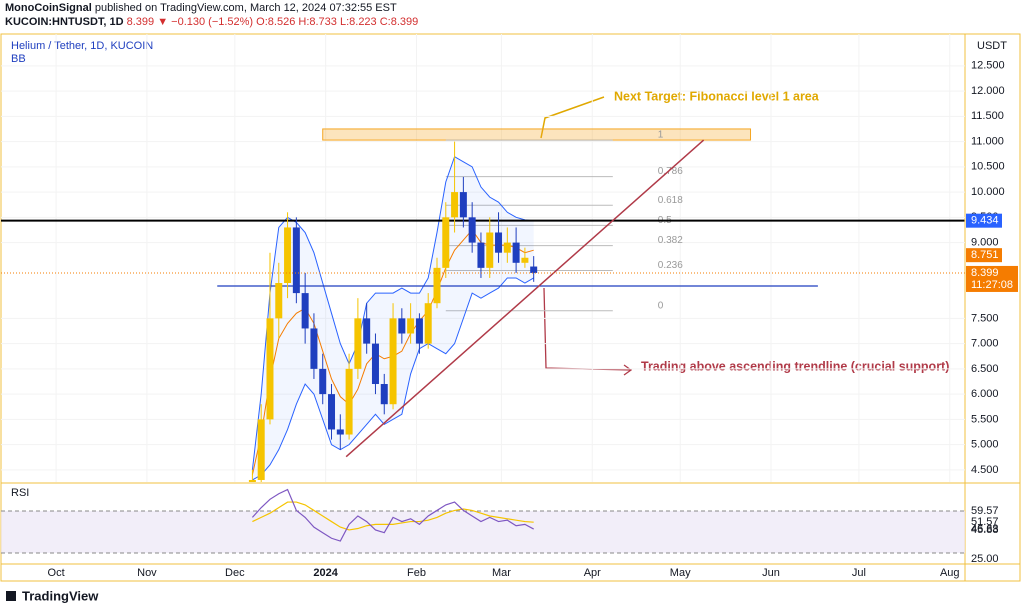 This screenshot has height=611, width=1024. What do you see at coordinates (985, 344) in the screenshot?
I see `y-tick-label: 7.000` at bounding box center [985, 344].